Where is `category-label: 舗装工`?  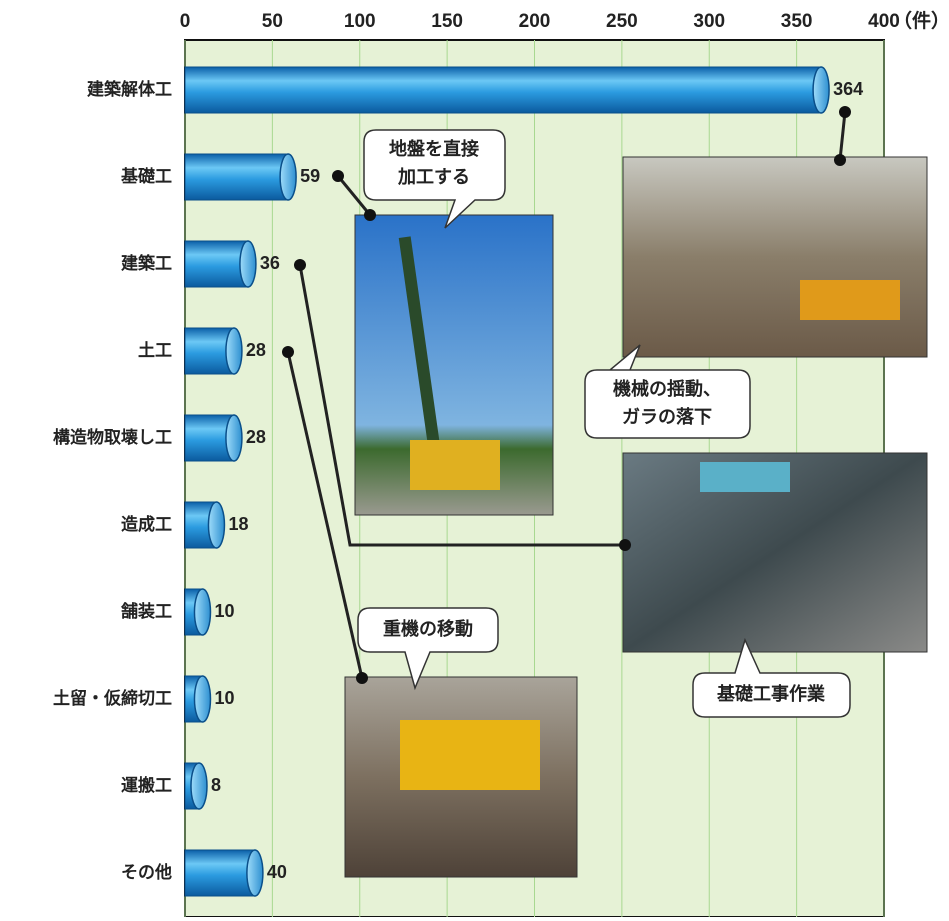
category-label: 舗装工 is located at coordinates (146, 611).